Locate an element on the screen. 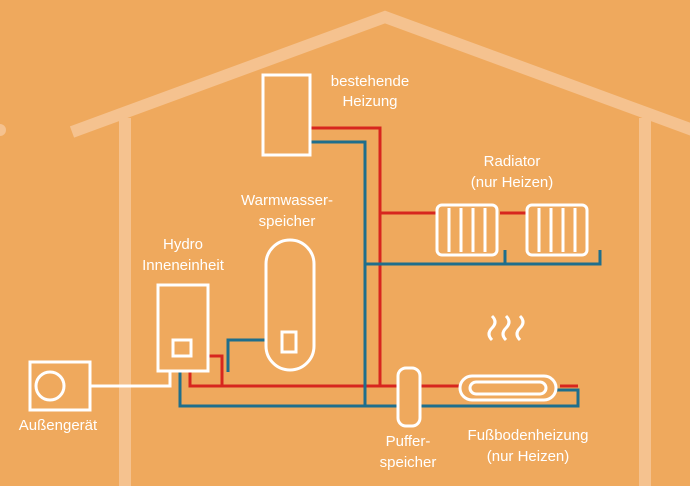  boiler is located at coordinates (286, 115).